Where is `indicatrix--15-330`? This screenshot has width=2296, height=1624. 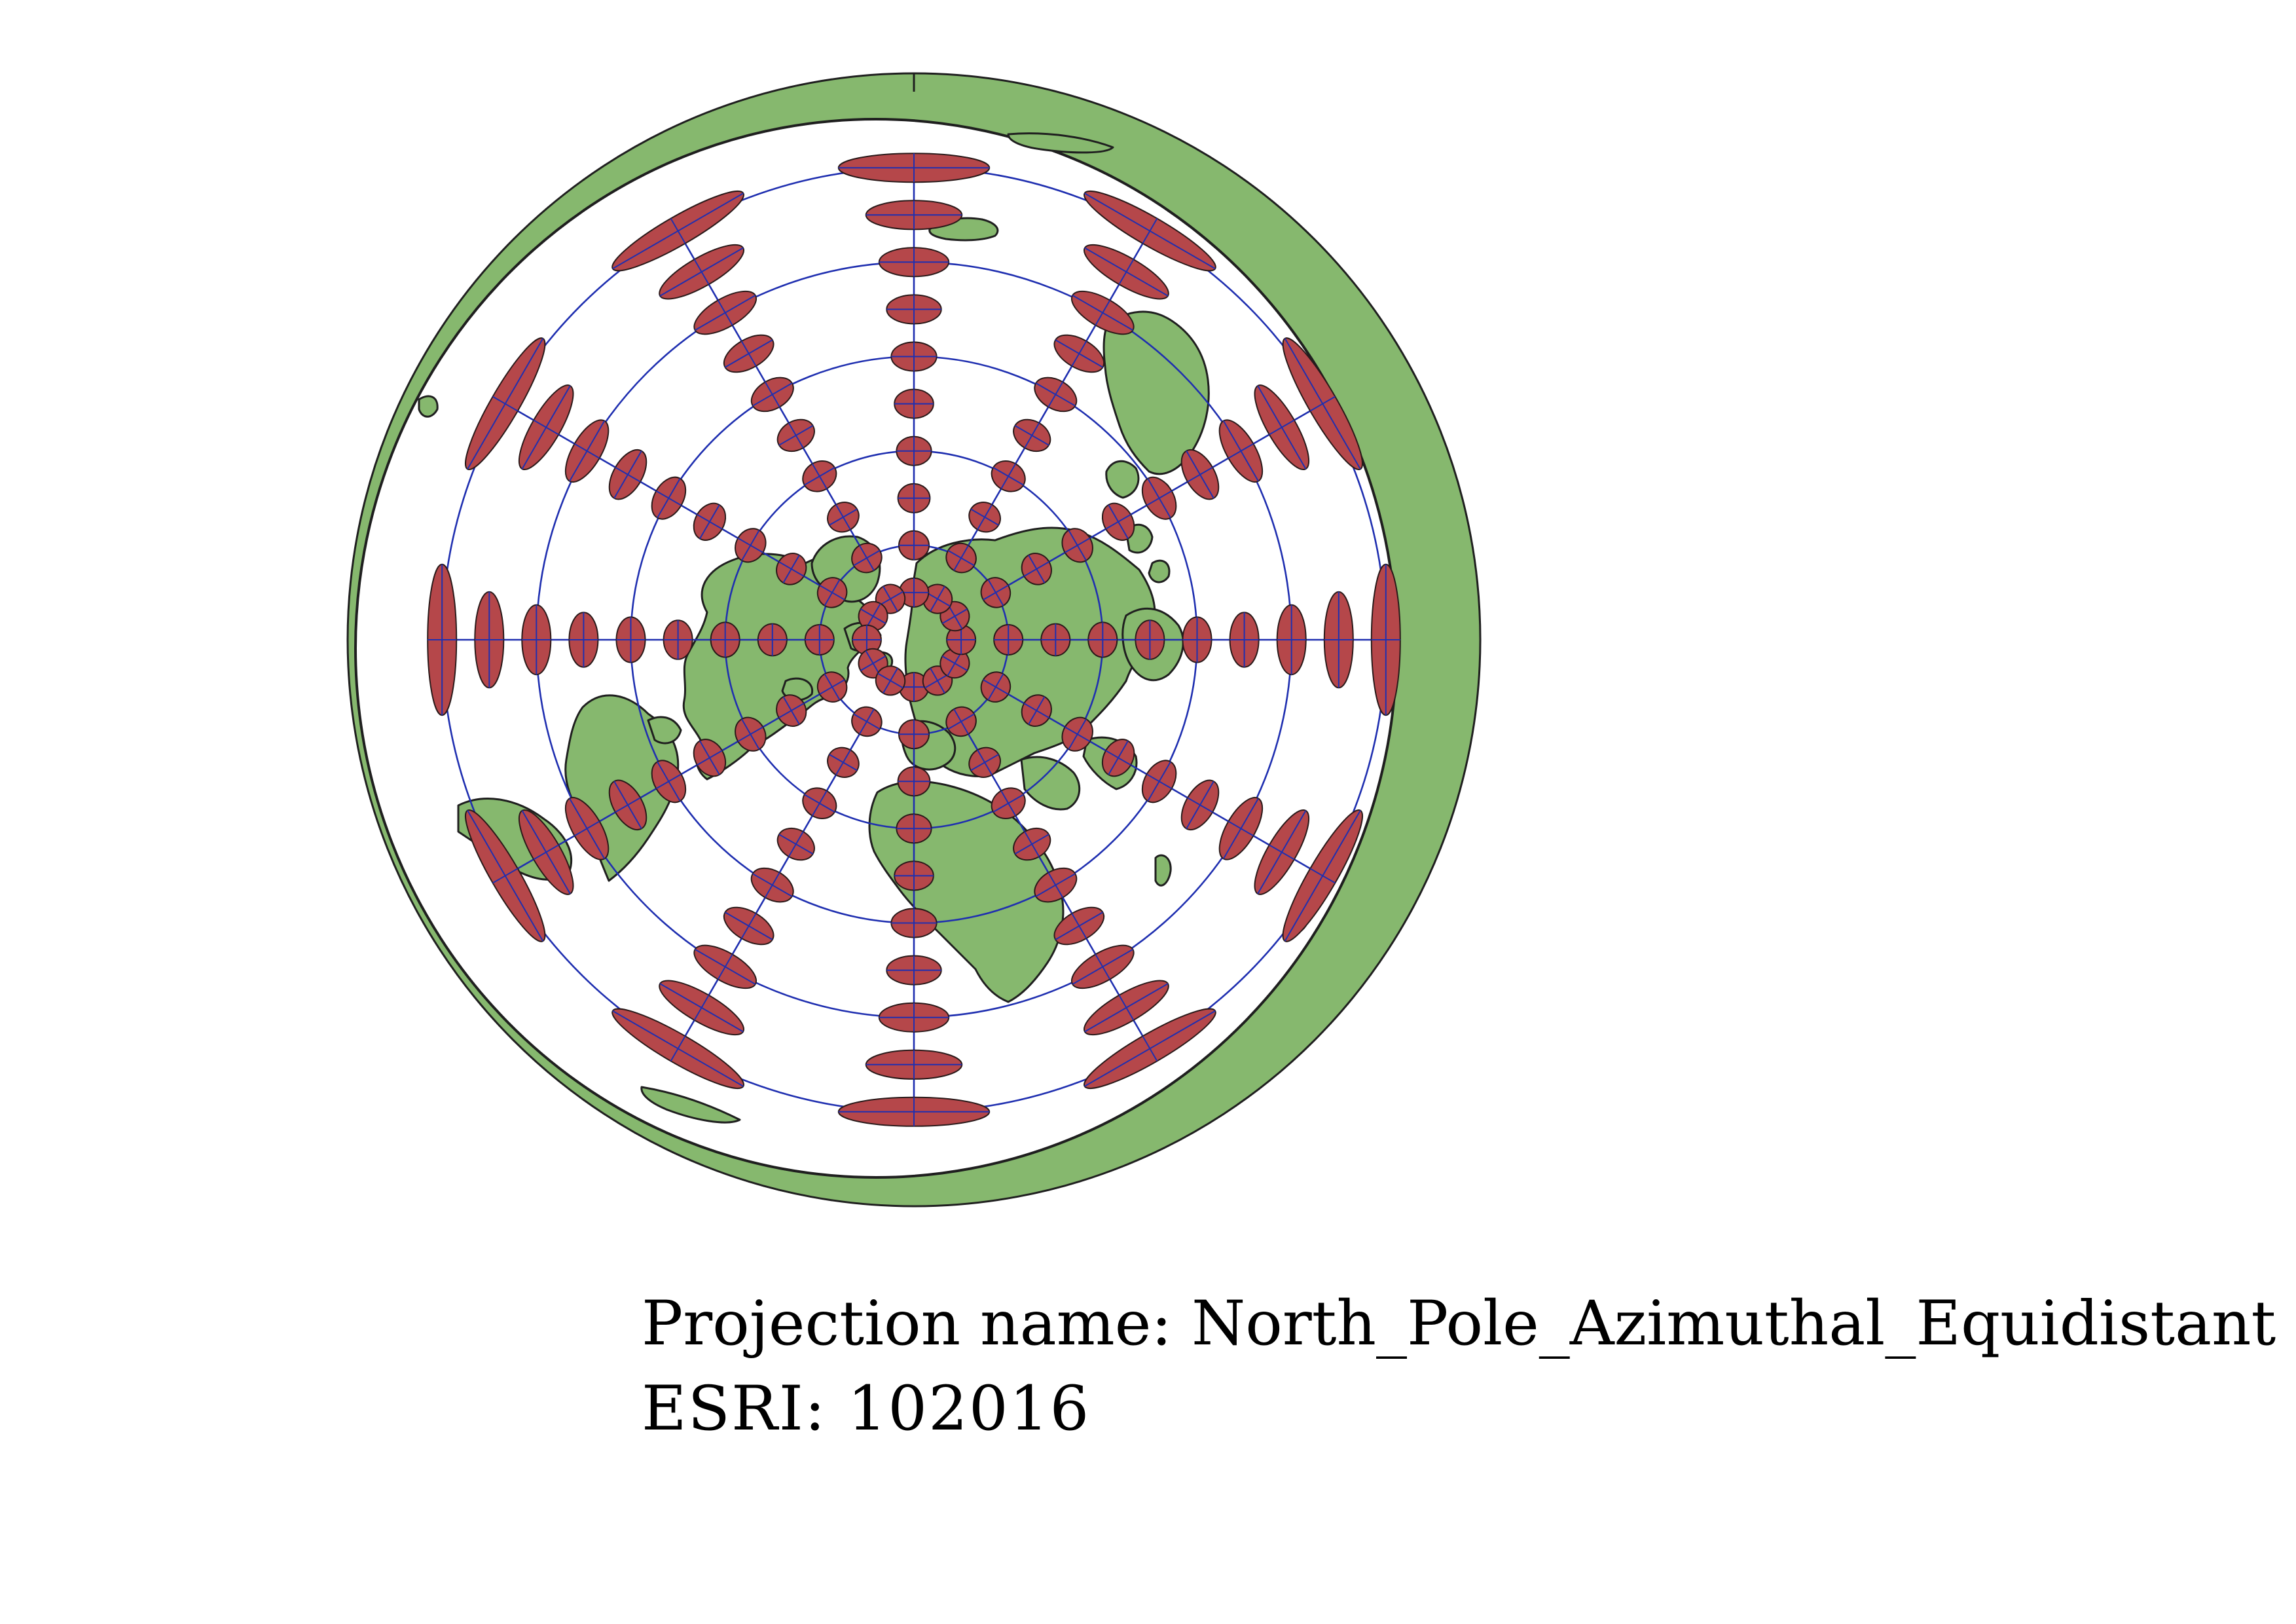
indicatrix--15-330 is located at coordinates (748, 926).